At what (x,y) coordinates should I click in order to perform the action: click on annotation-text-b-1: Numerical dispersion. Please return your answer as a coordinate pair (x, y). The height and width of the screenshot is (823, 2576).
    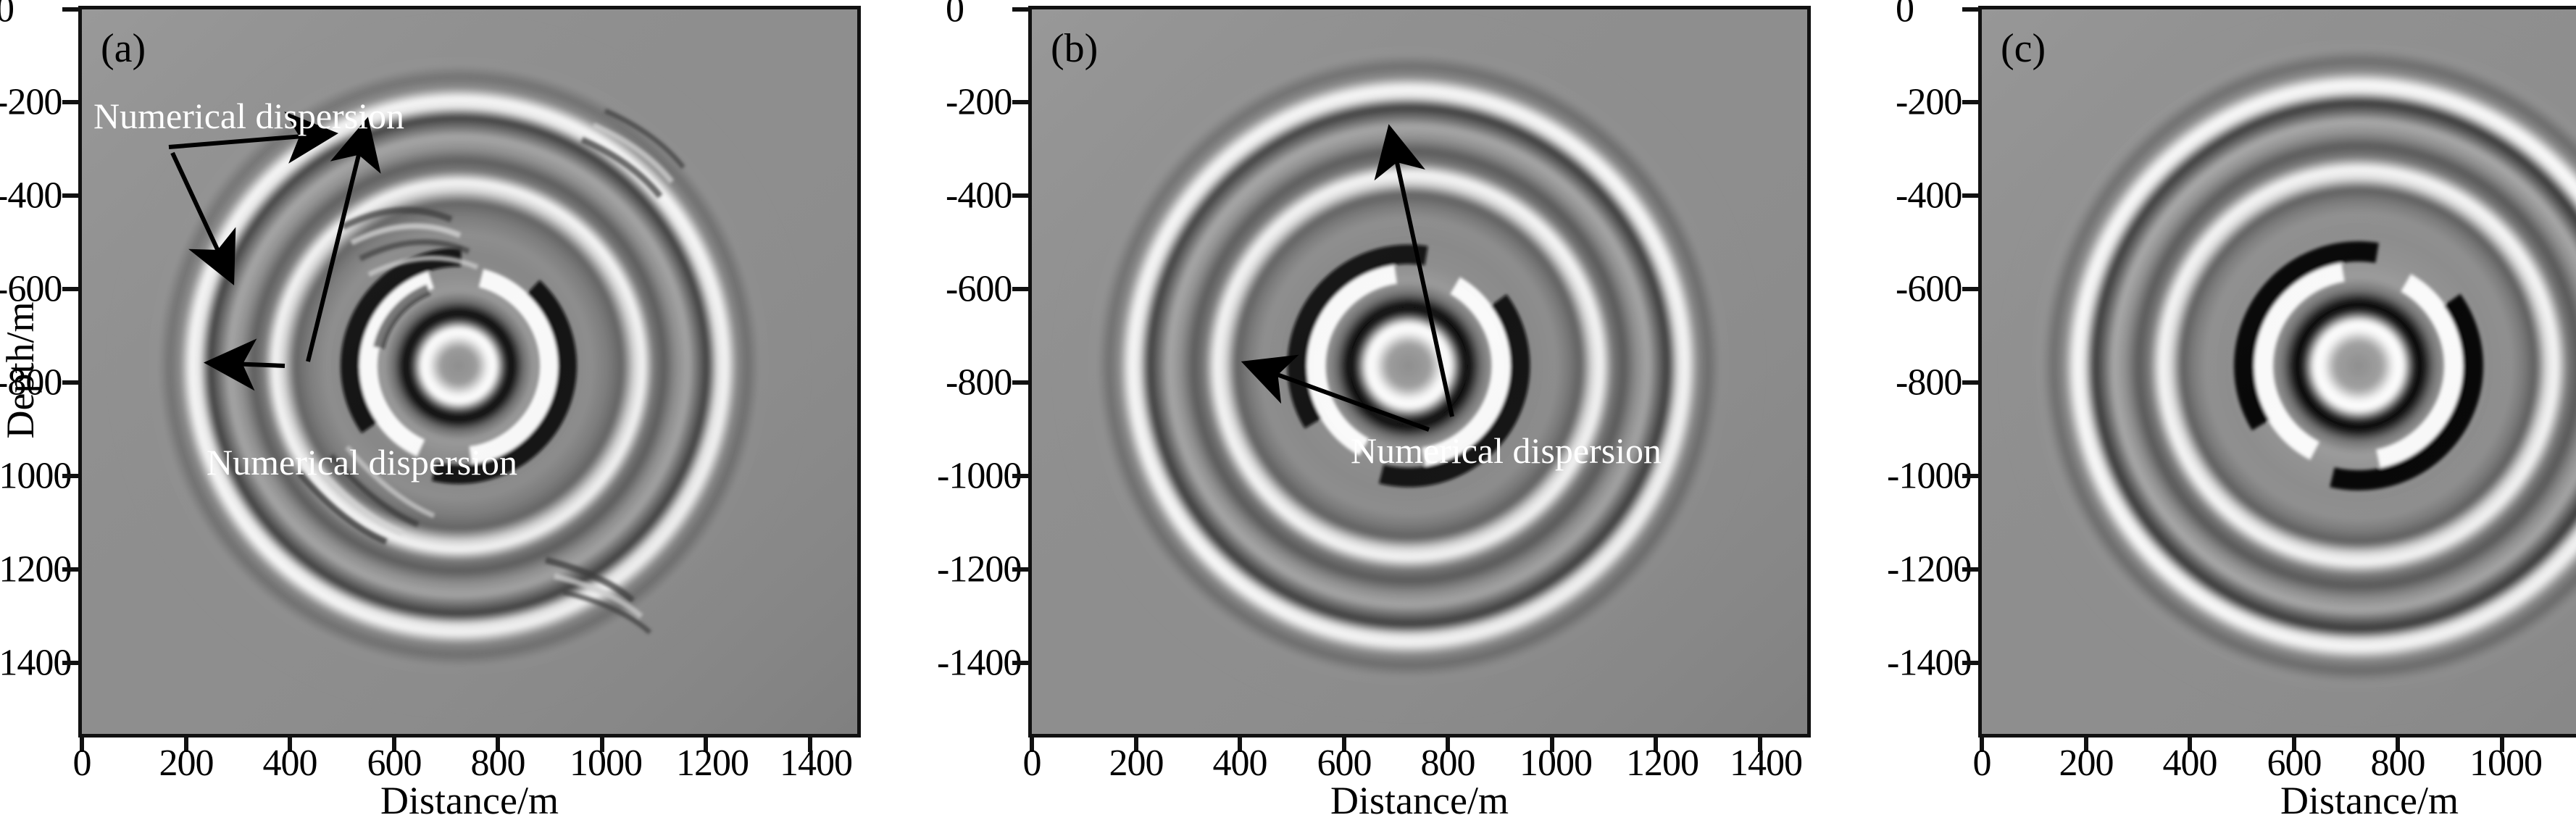
    Looking at the image, I should click on (1506, 450).